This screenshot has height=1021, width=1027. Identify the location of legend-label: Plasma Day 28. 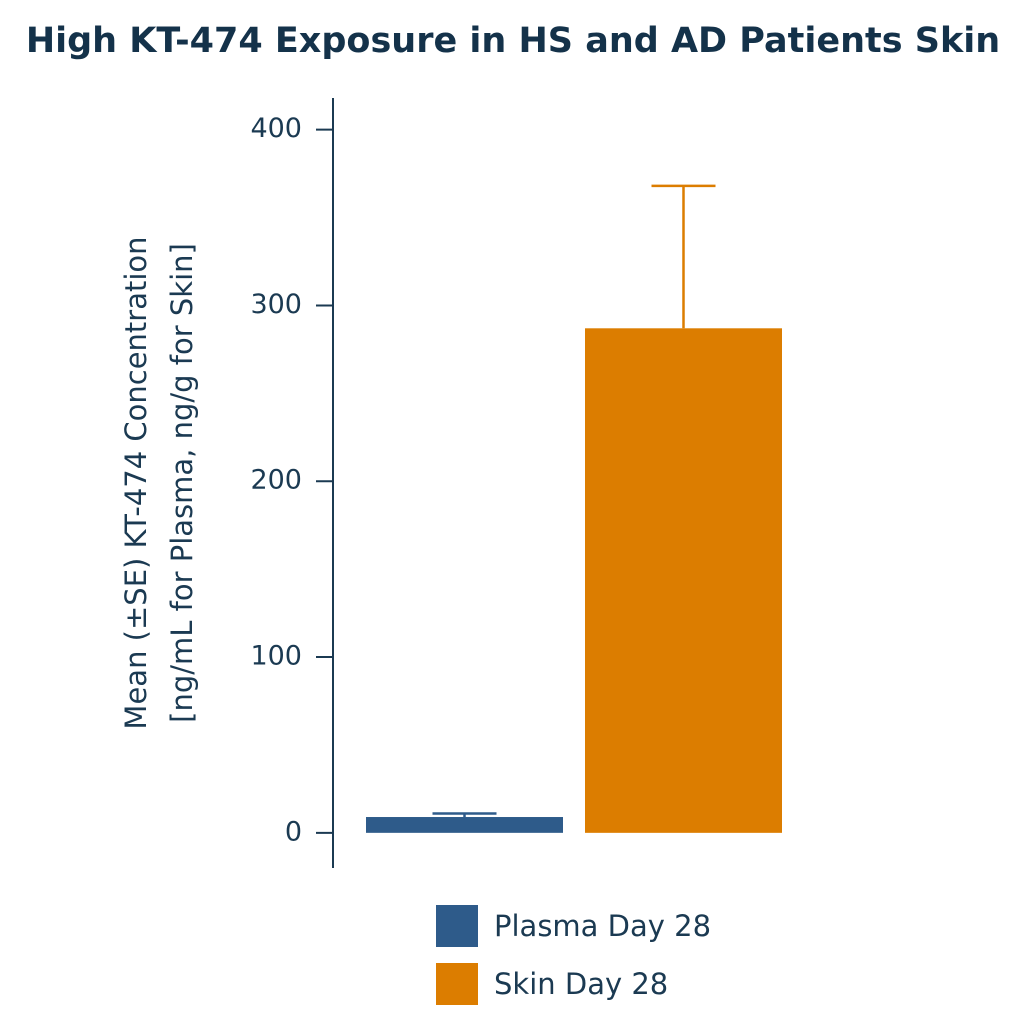
(602, 926).